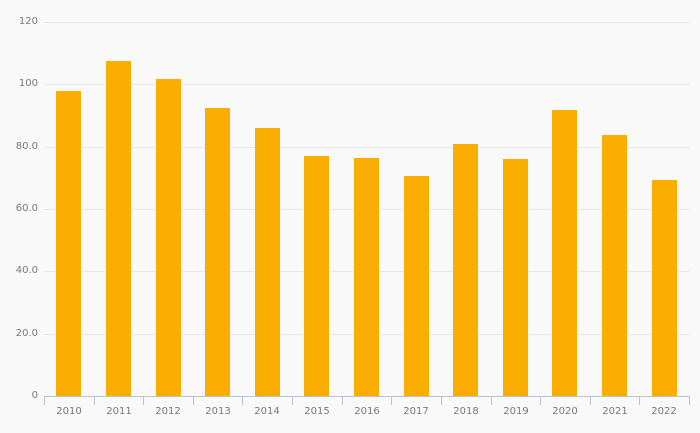  Describe the element at coordinates (68, 243) in the screenshot. I see `bar-2010` at that location.